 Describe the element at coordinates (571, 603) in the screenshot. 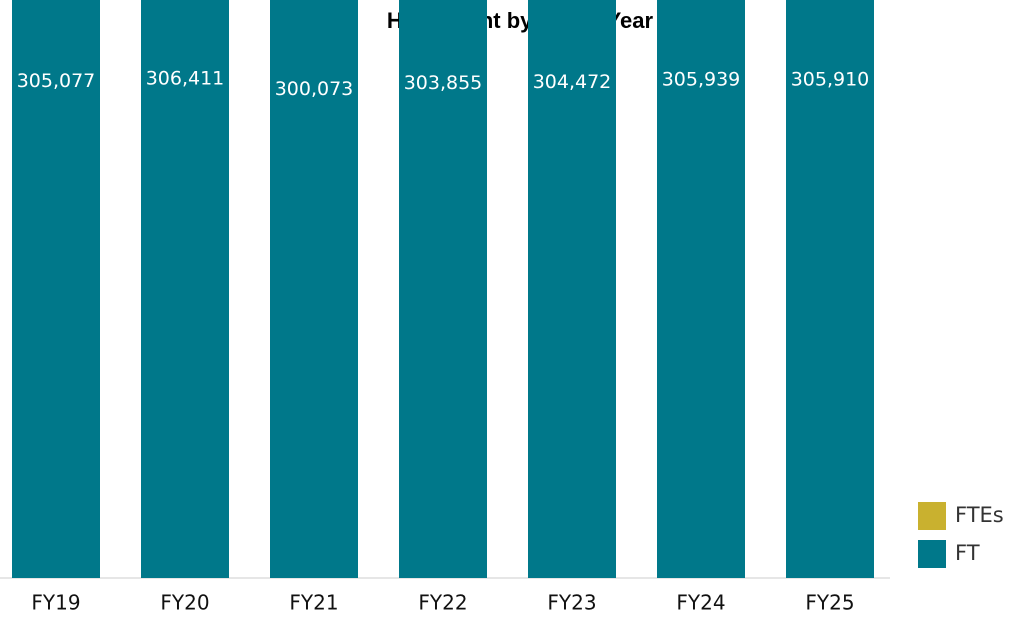

I see `x-tick-label: FY23` at that location.